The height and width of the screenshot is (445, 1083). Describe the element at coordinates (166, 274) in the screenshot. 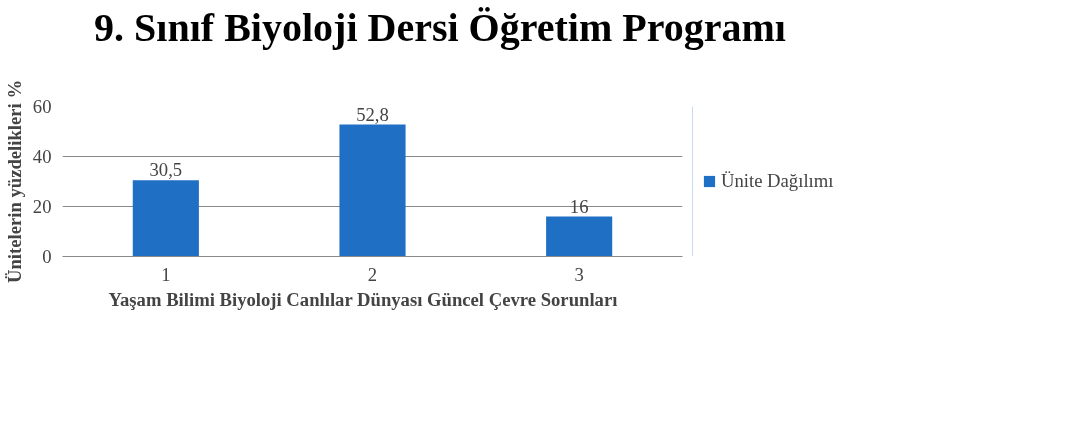

I see `x-tick-label: 1` at that location.